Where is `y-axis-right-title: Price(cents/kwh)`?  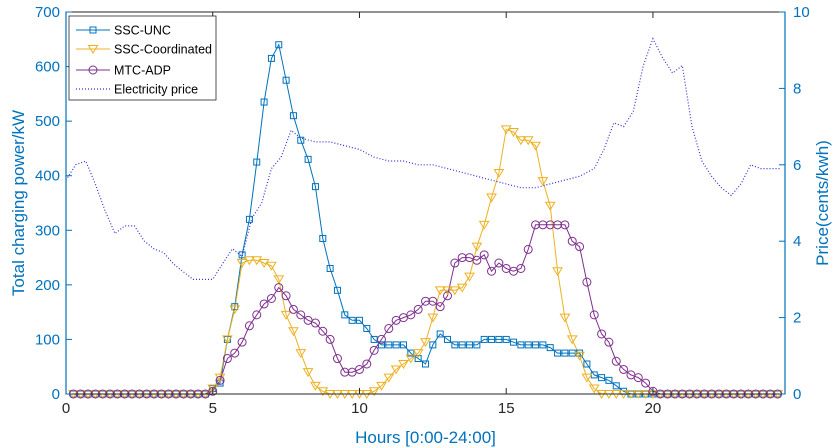
y-axis-right-title: Price(cents/kwh) is located at coordinates (822, 203).